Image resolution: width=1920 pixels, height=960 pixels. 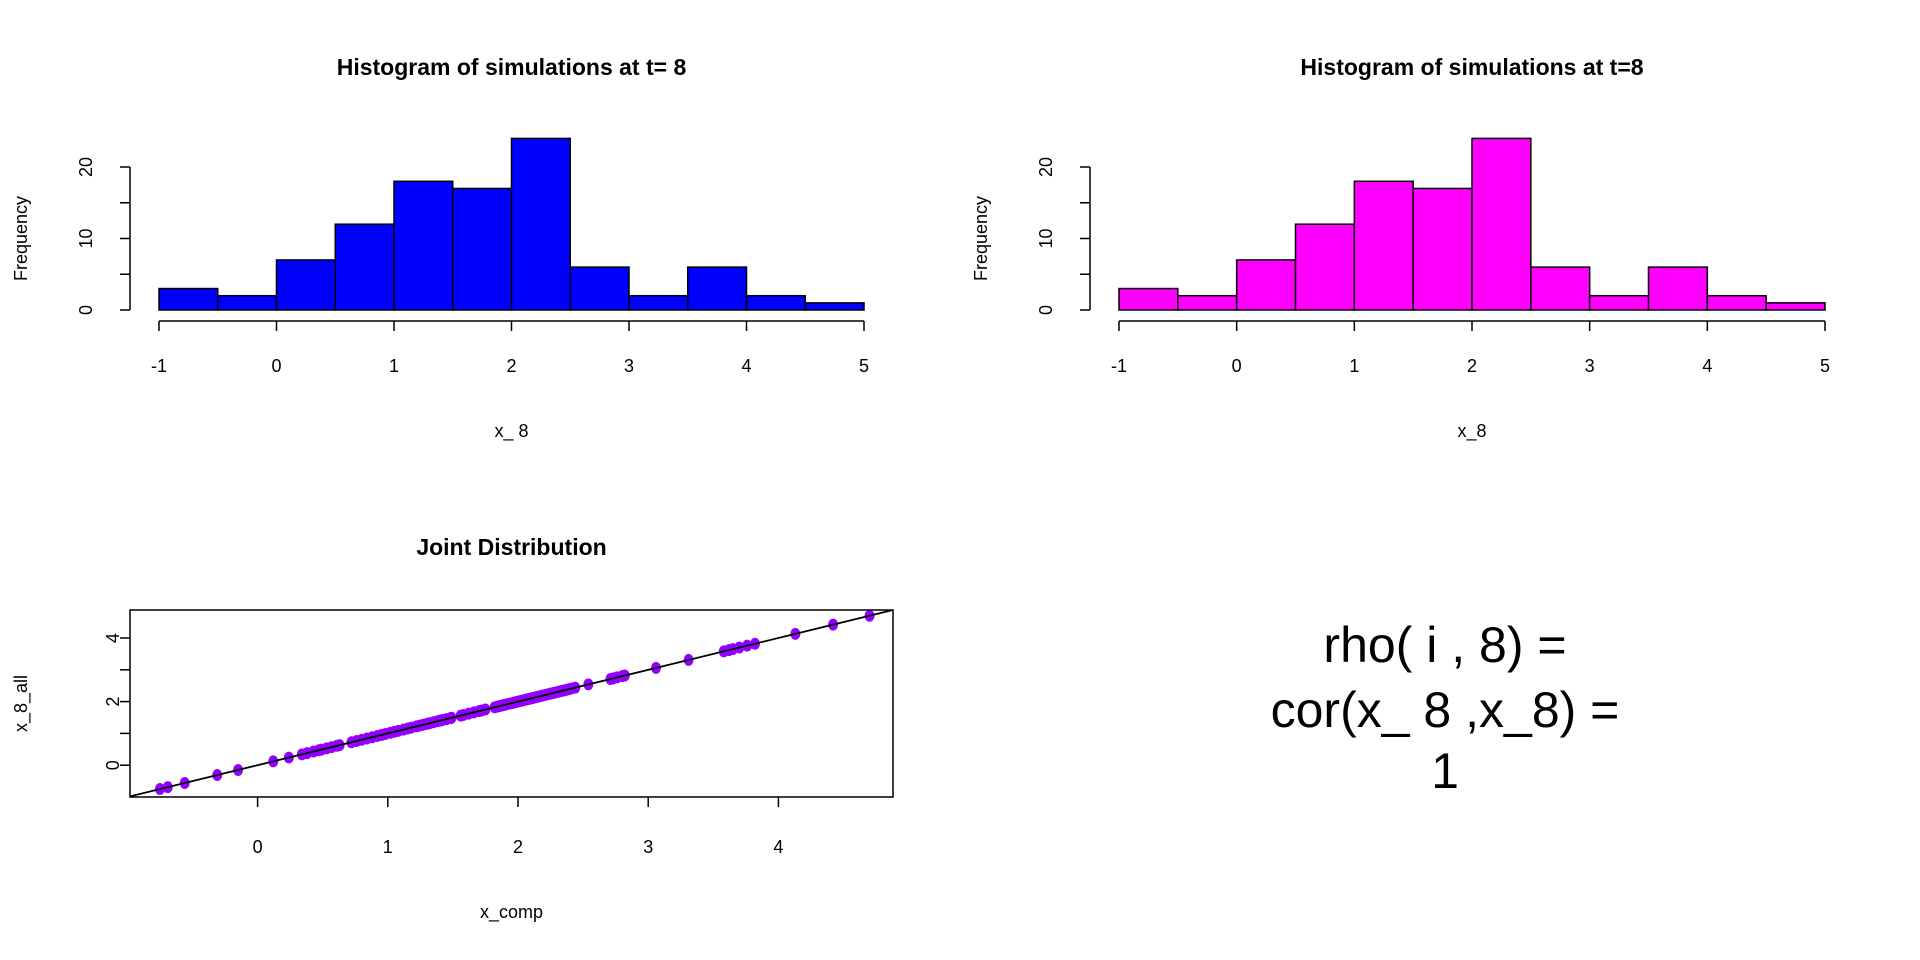 I want to click on hist2-x-tick-label: 4, so click(x=1707, y=366).